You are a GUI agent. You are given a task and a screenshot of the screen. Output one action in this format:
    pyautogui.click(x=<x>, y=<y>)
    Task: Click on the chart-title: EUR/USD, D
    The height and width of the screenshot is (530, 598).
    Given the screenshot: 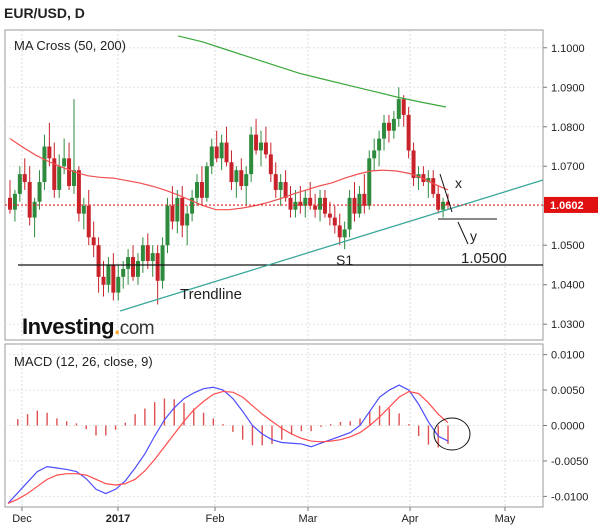 What is the action you would take?
    pyautogui.click(x=44, y=13)
    